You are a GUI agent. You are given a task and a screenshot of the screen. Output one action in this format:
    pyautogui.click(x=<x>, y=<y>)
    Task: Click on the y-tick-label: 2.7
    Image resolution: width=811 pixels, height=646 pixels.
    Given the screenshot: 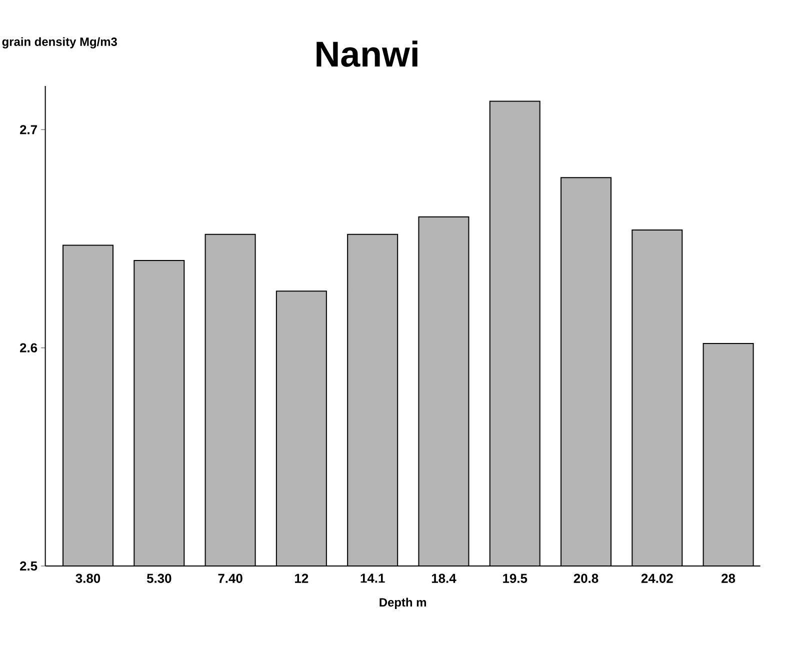 What is the action you would take?
    pyautogui.click(x=28, y=129)
    